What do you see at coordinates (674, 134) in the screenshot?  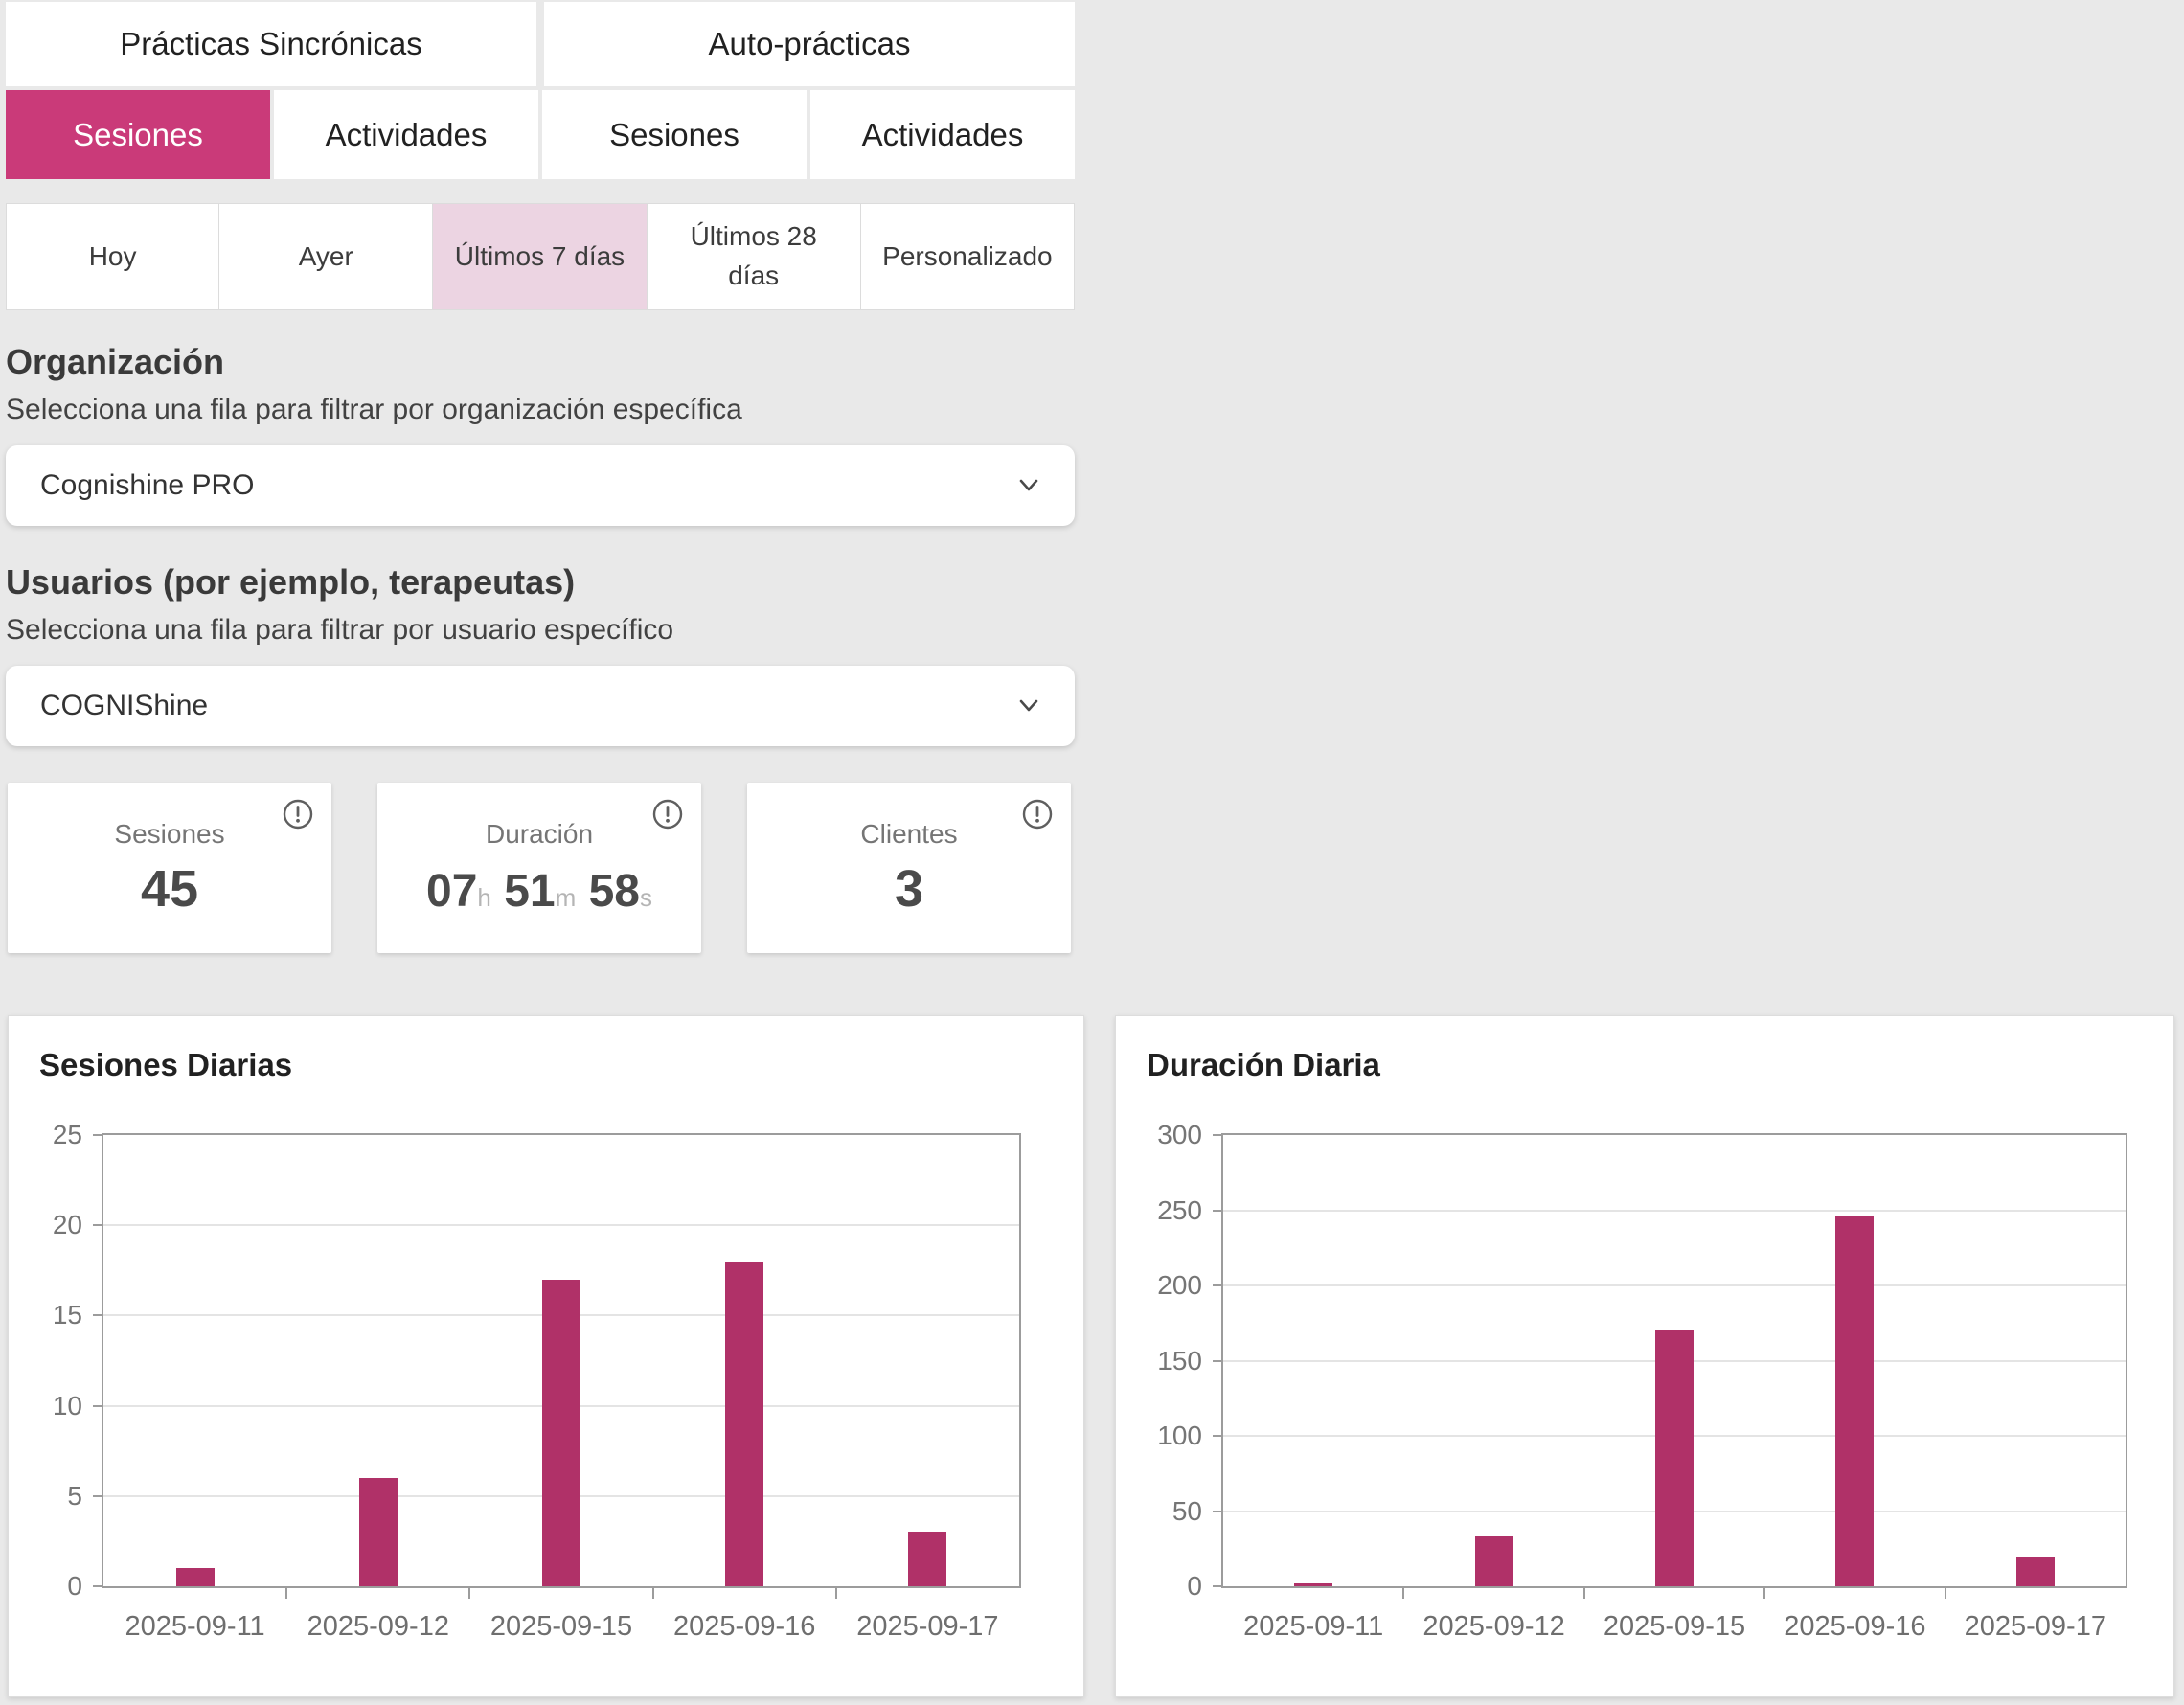 I see `sub-tab-2-sesiones: Sesiones` at bounding box center [674, 134].